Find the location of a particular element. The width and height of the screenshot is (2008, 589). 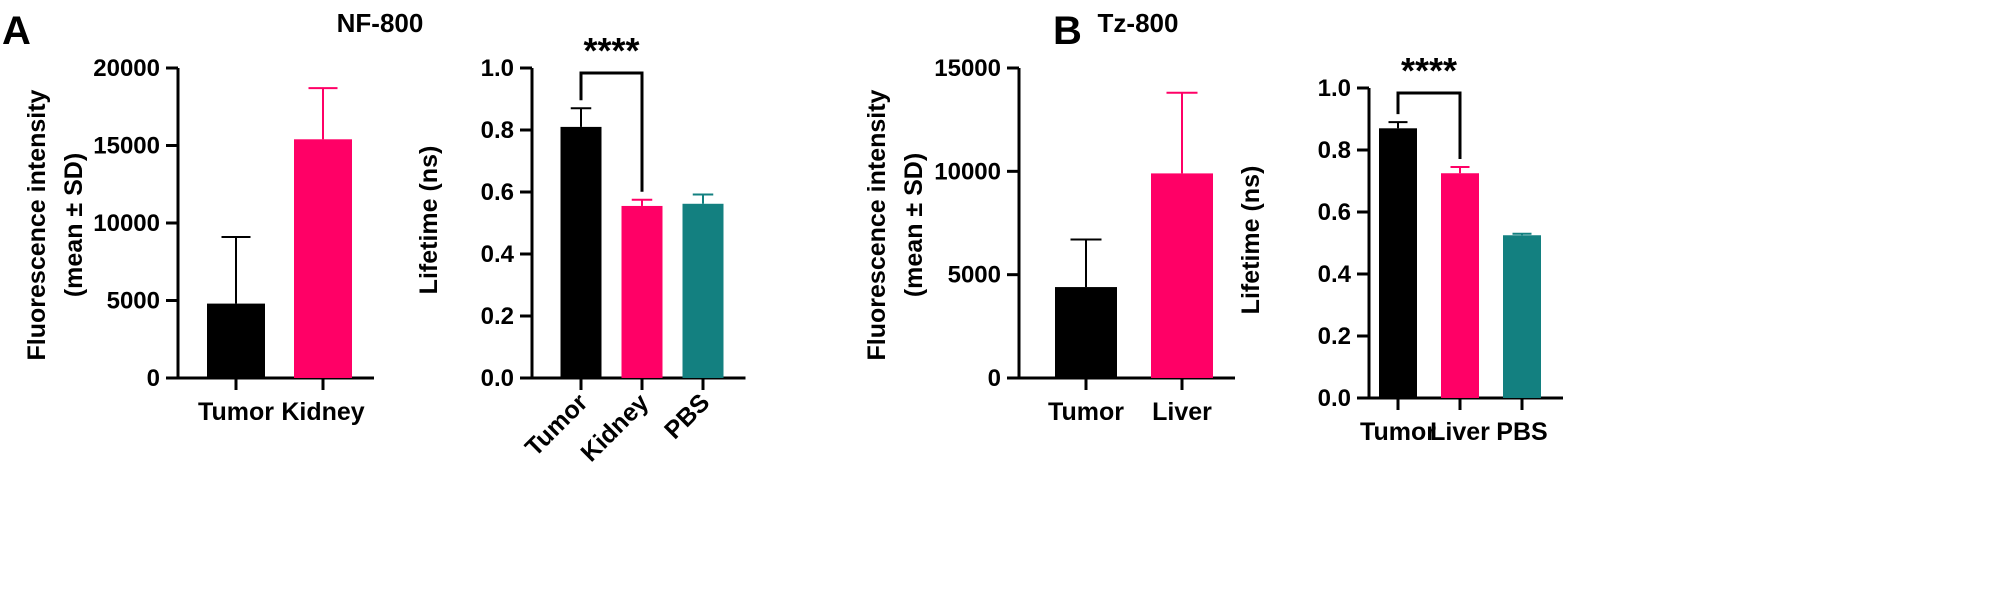

chart-title: Tz-800 is located at coordinates (1138, 23).